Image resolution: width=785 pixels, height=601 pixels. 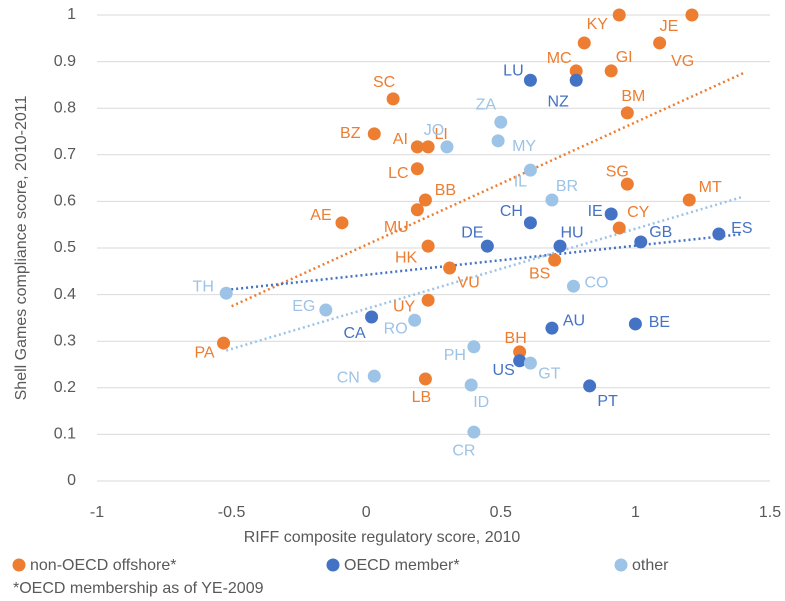 I want to click on point-label: VG, so click(x=682, y=61).